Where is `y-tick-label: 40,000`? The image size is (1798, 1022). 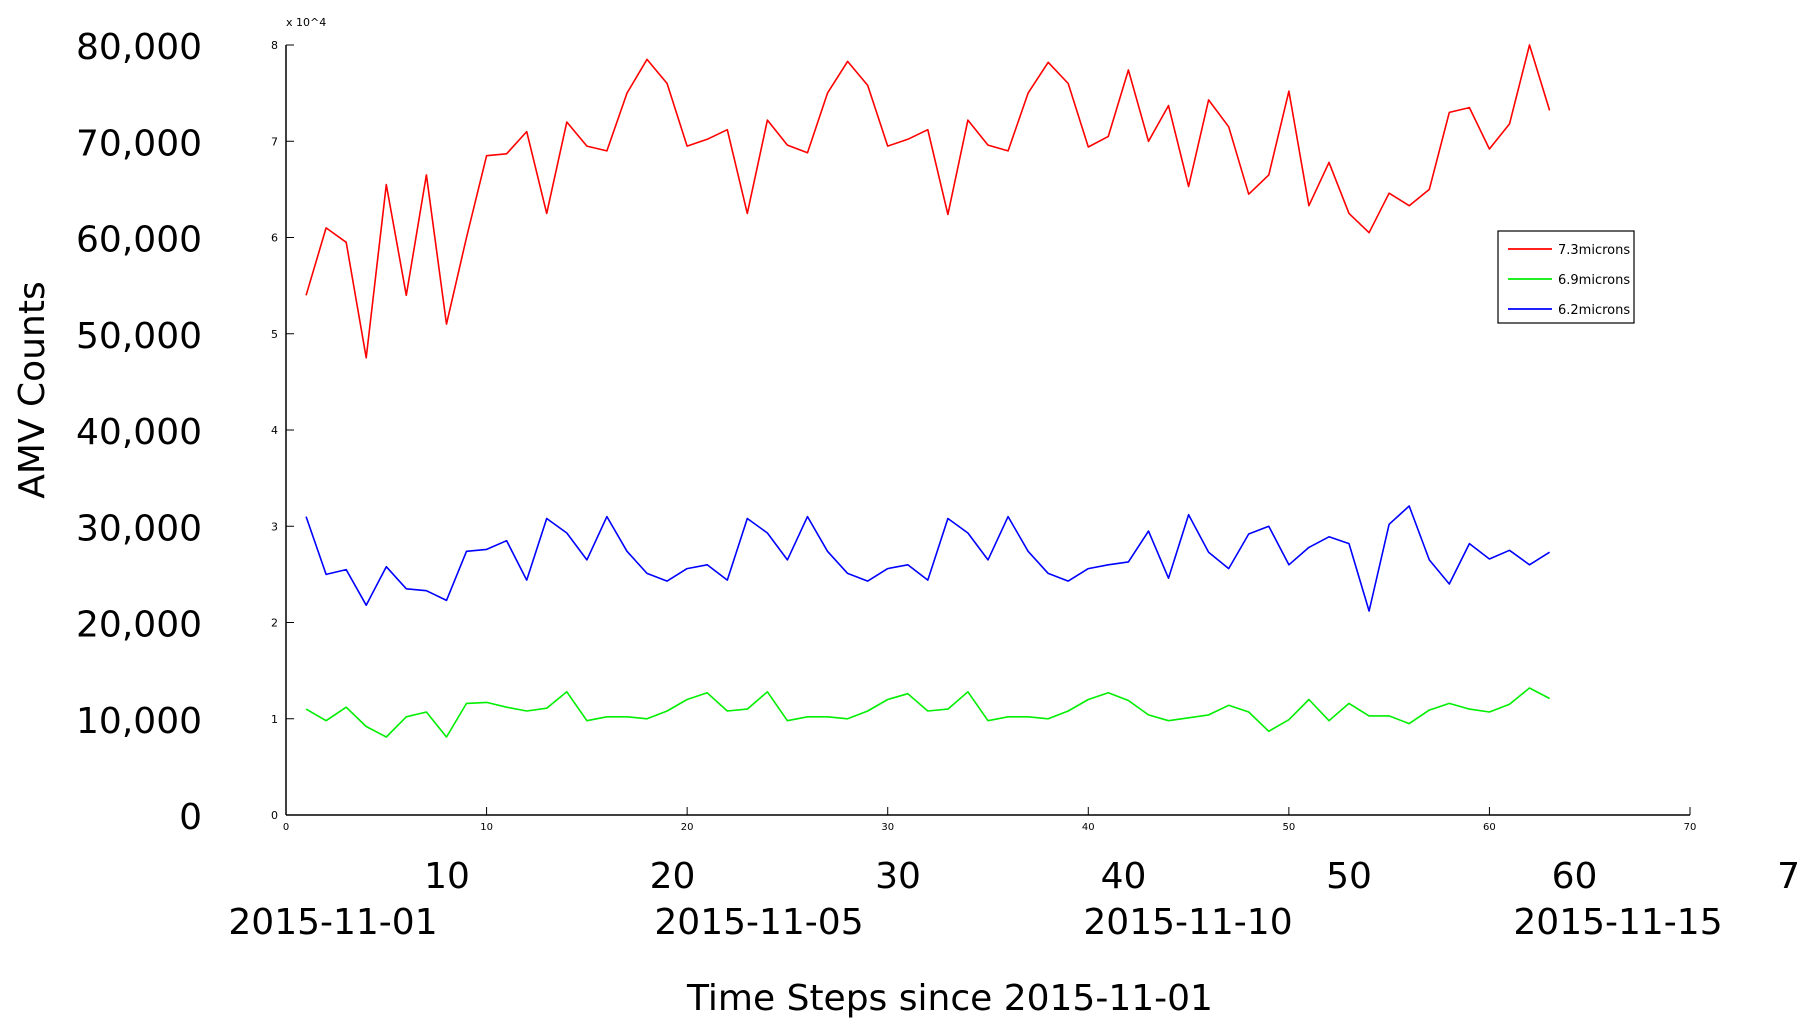 y-tick-label: 40,000 is located at coordinates (139, 432).